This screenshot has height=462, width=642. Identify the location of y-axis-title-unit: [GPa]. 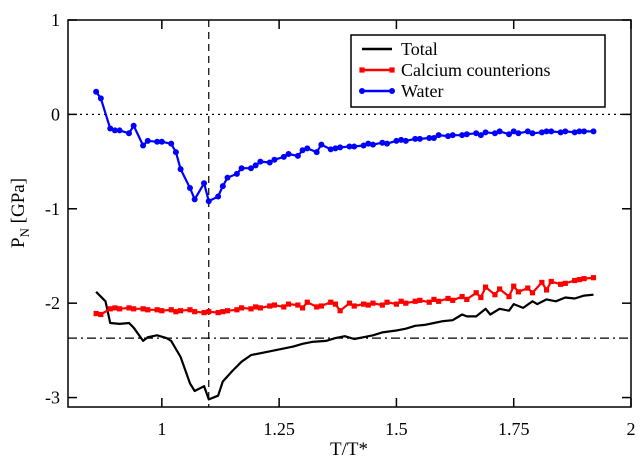
(18, 203).